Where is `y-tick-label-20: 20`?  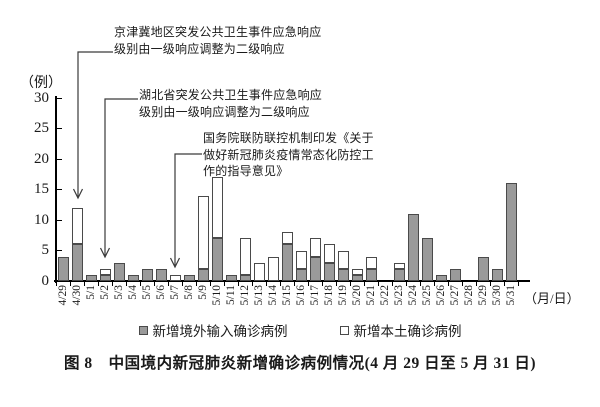 y-tick-label-20: 20 is located at coordinates (41, 158).